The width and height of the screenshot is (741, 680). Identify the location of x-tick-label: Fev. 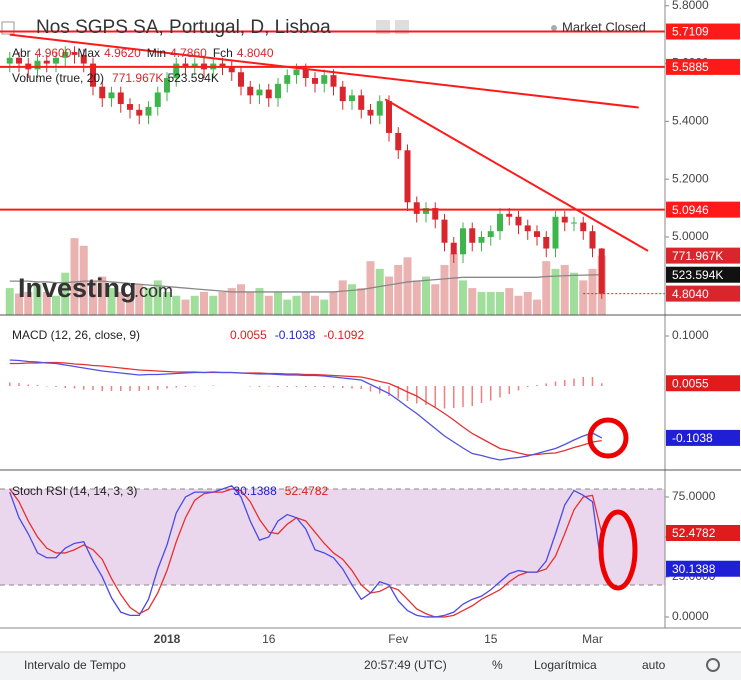
(398, 639).